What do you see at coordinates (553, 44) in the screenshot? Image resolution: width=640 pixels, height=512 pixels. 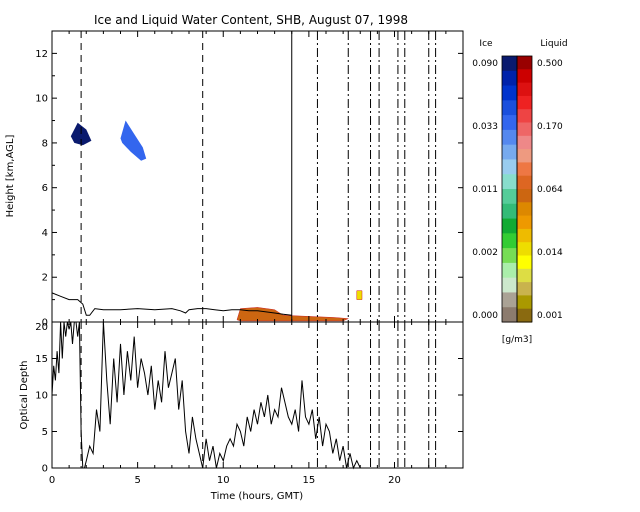 I see `colorbar-liquid-label: Liquid` at bounding box center [553, 44].